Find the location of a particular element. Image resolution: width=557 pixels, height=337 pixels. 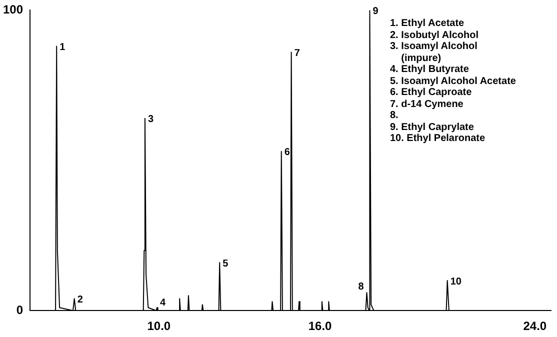

x-tick-label: 24.0 is located at coordinates (535, 326).